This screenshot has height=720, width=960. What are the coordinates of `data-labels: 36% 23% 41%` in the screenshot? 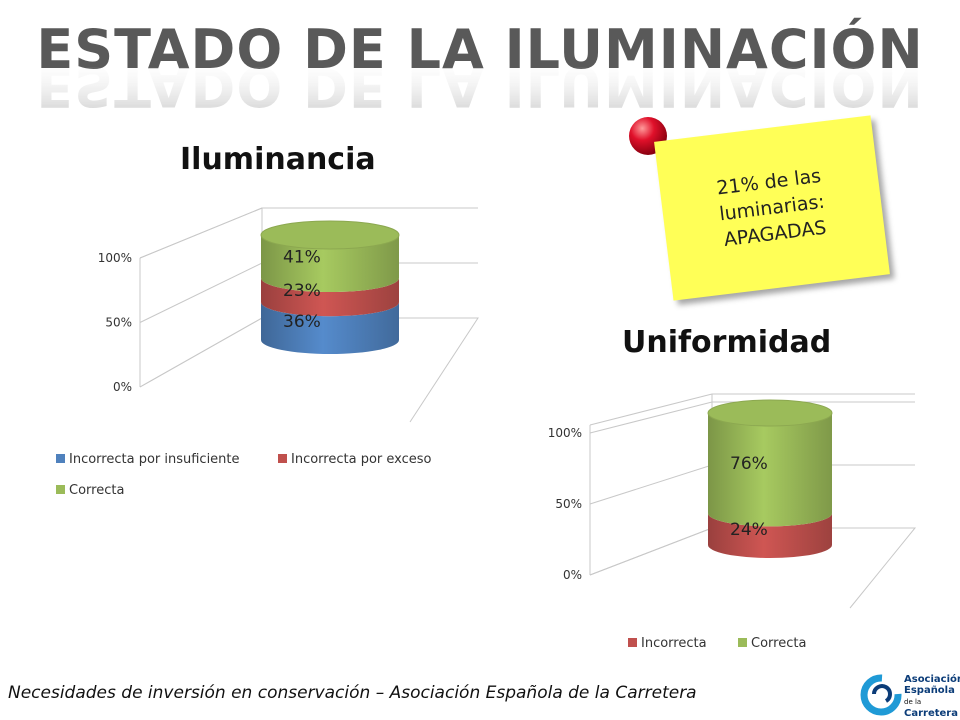 It's located at (302, 290).